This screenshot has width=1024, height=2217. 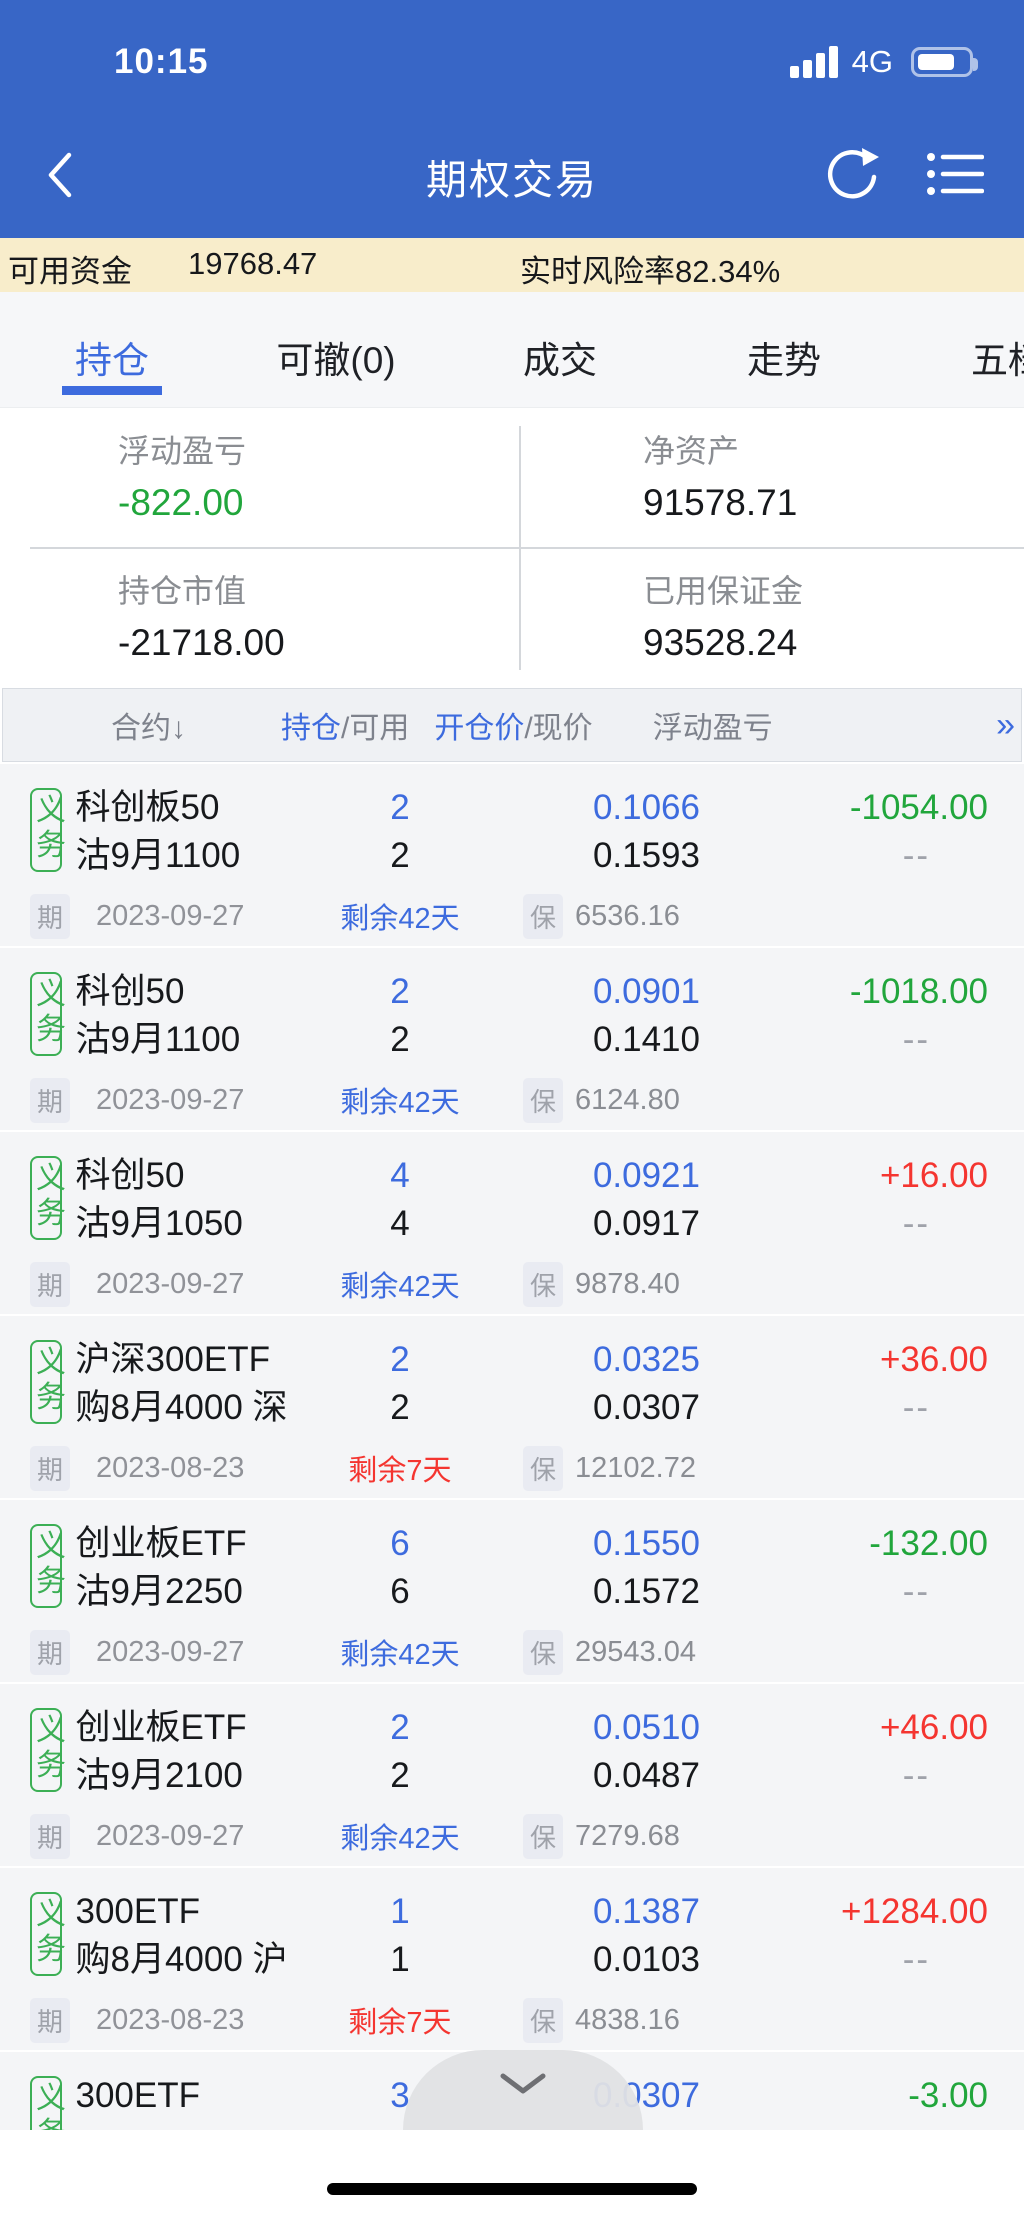 I want to click on open-price: 0.1066, so click(x=646, y=807).